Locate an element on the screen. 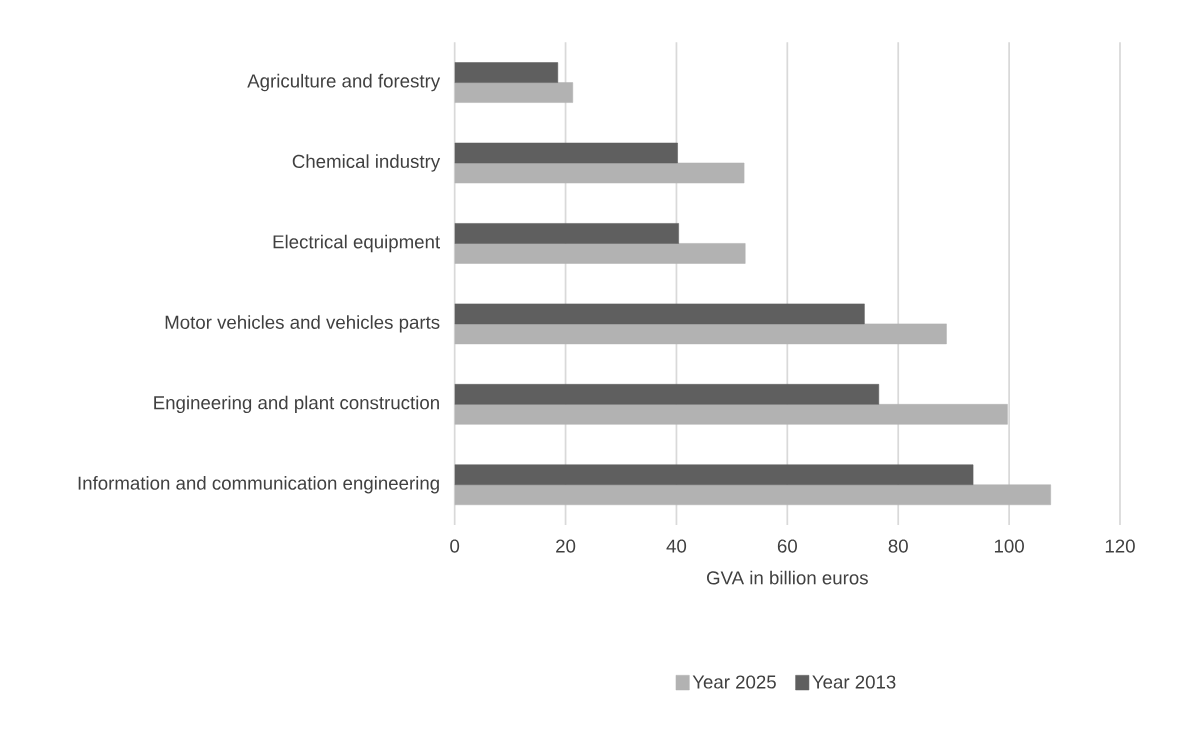 The width and height of the screenshot is (1186, 749). x-tick-label: 100 is located at coordinates (1009, 546).